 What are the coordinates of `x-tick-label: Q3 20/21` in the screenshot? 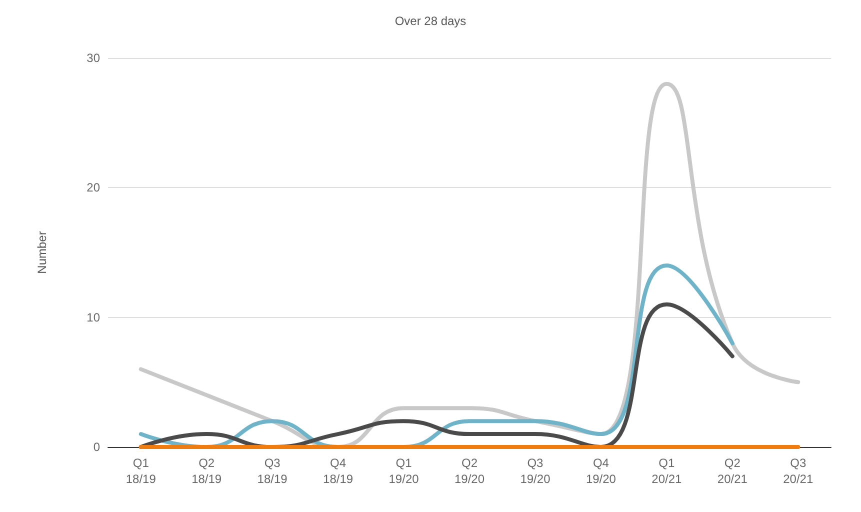 It's located at (798, 471).